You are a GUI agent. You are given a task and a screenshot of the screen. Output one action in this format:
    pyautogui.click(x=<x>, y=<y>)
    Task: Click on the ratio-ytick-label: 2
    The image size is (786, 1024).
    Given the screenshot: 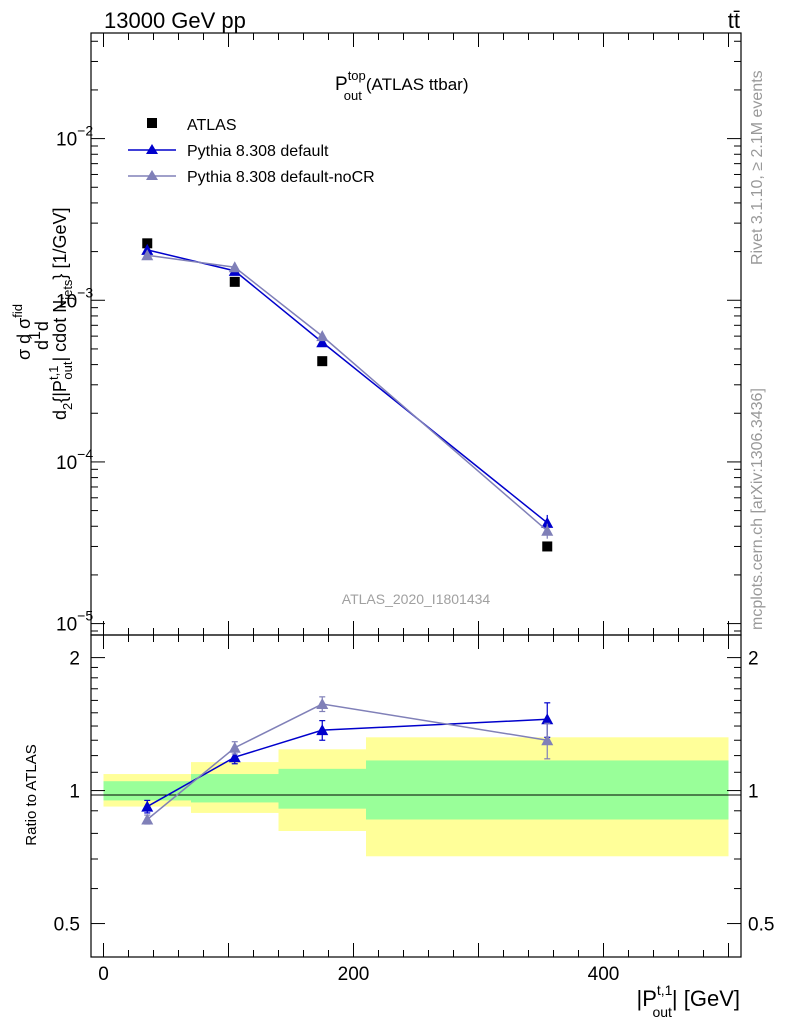 What is the action you would take?
    pyautogui.click(x=74, y=659)
    